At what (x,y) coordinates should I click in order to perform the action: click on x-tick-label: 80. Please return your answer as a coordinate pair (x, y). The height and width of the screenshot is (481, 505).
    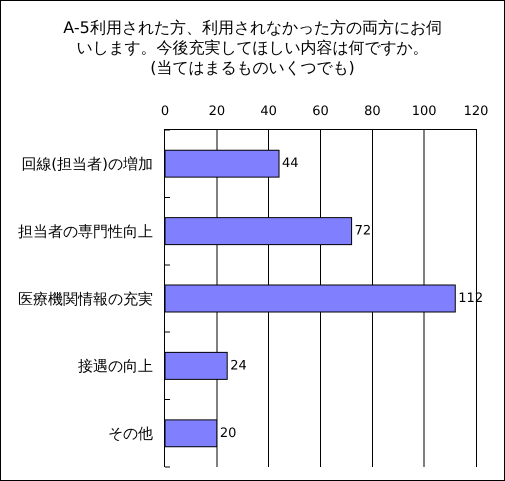
    Looking at the image, I should click on (372, 111).